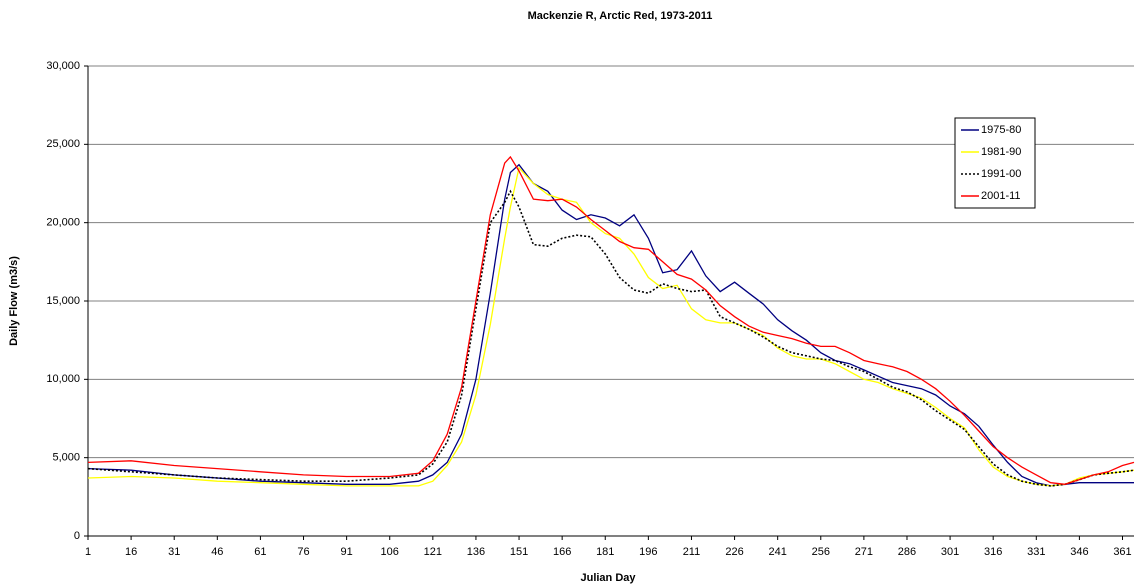 Image resolution: width=1135 pixels, height=588 pixels. I want to click on x-tick-label: 91, so click(347, 552).